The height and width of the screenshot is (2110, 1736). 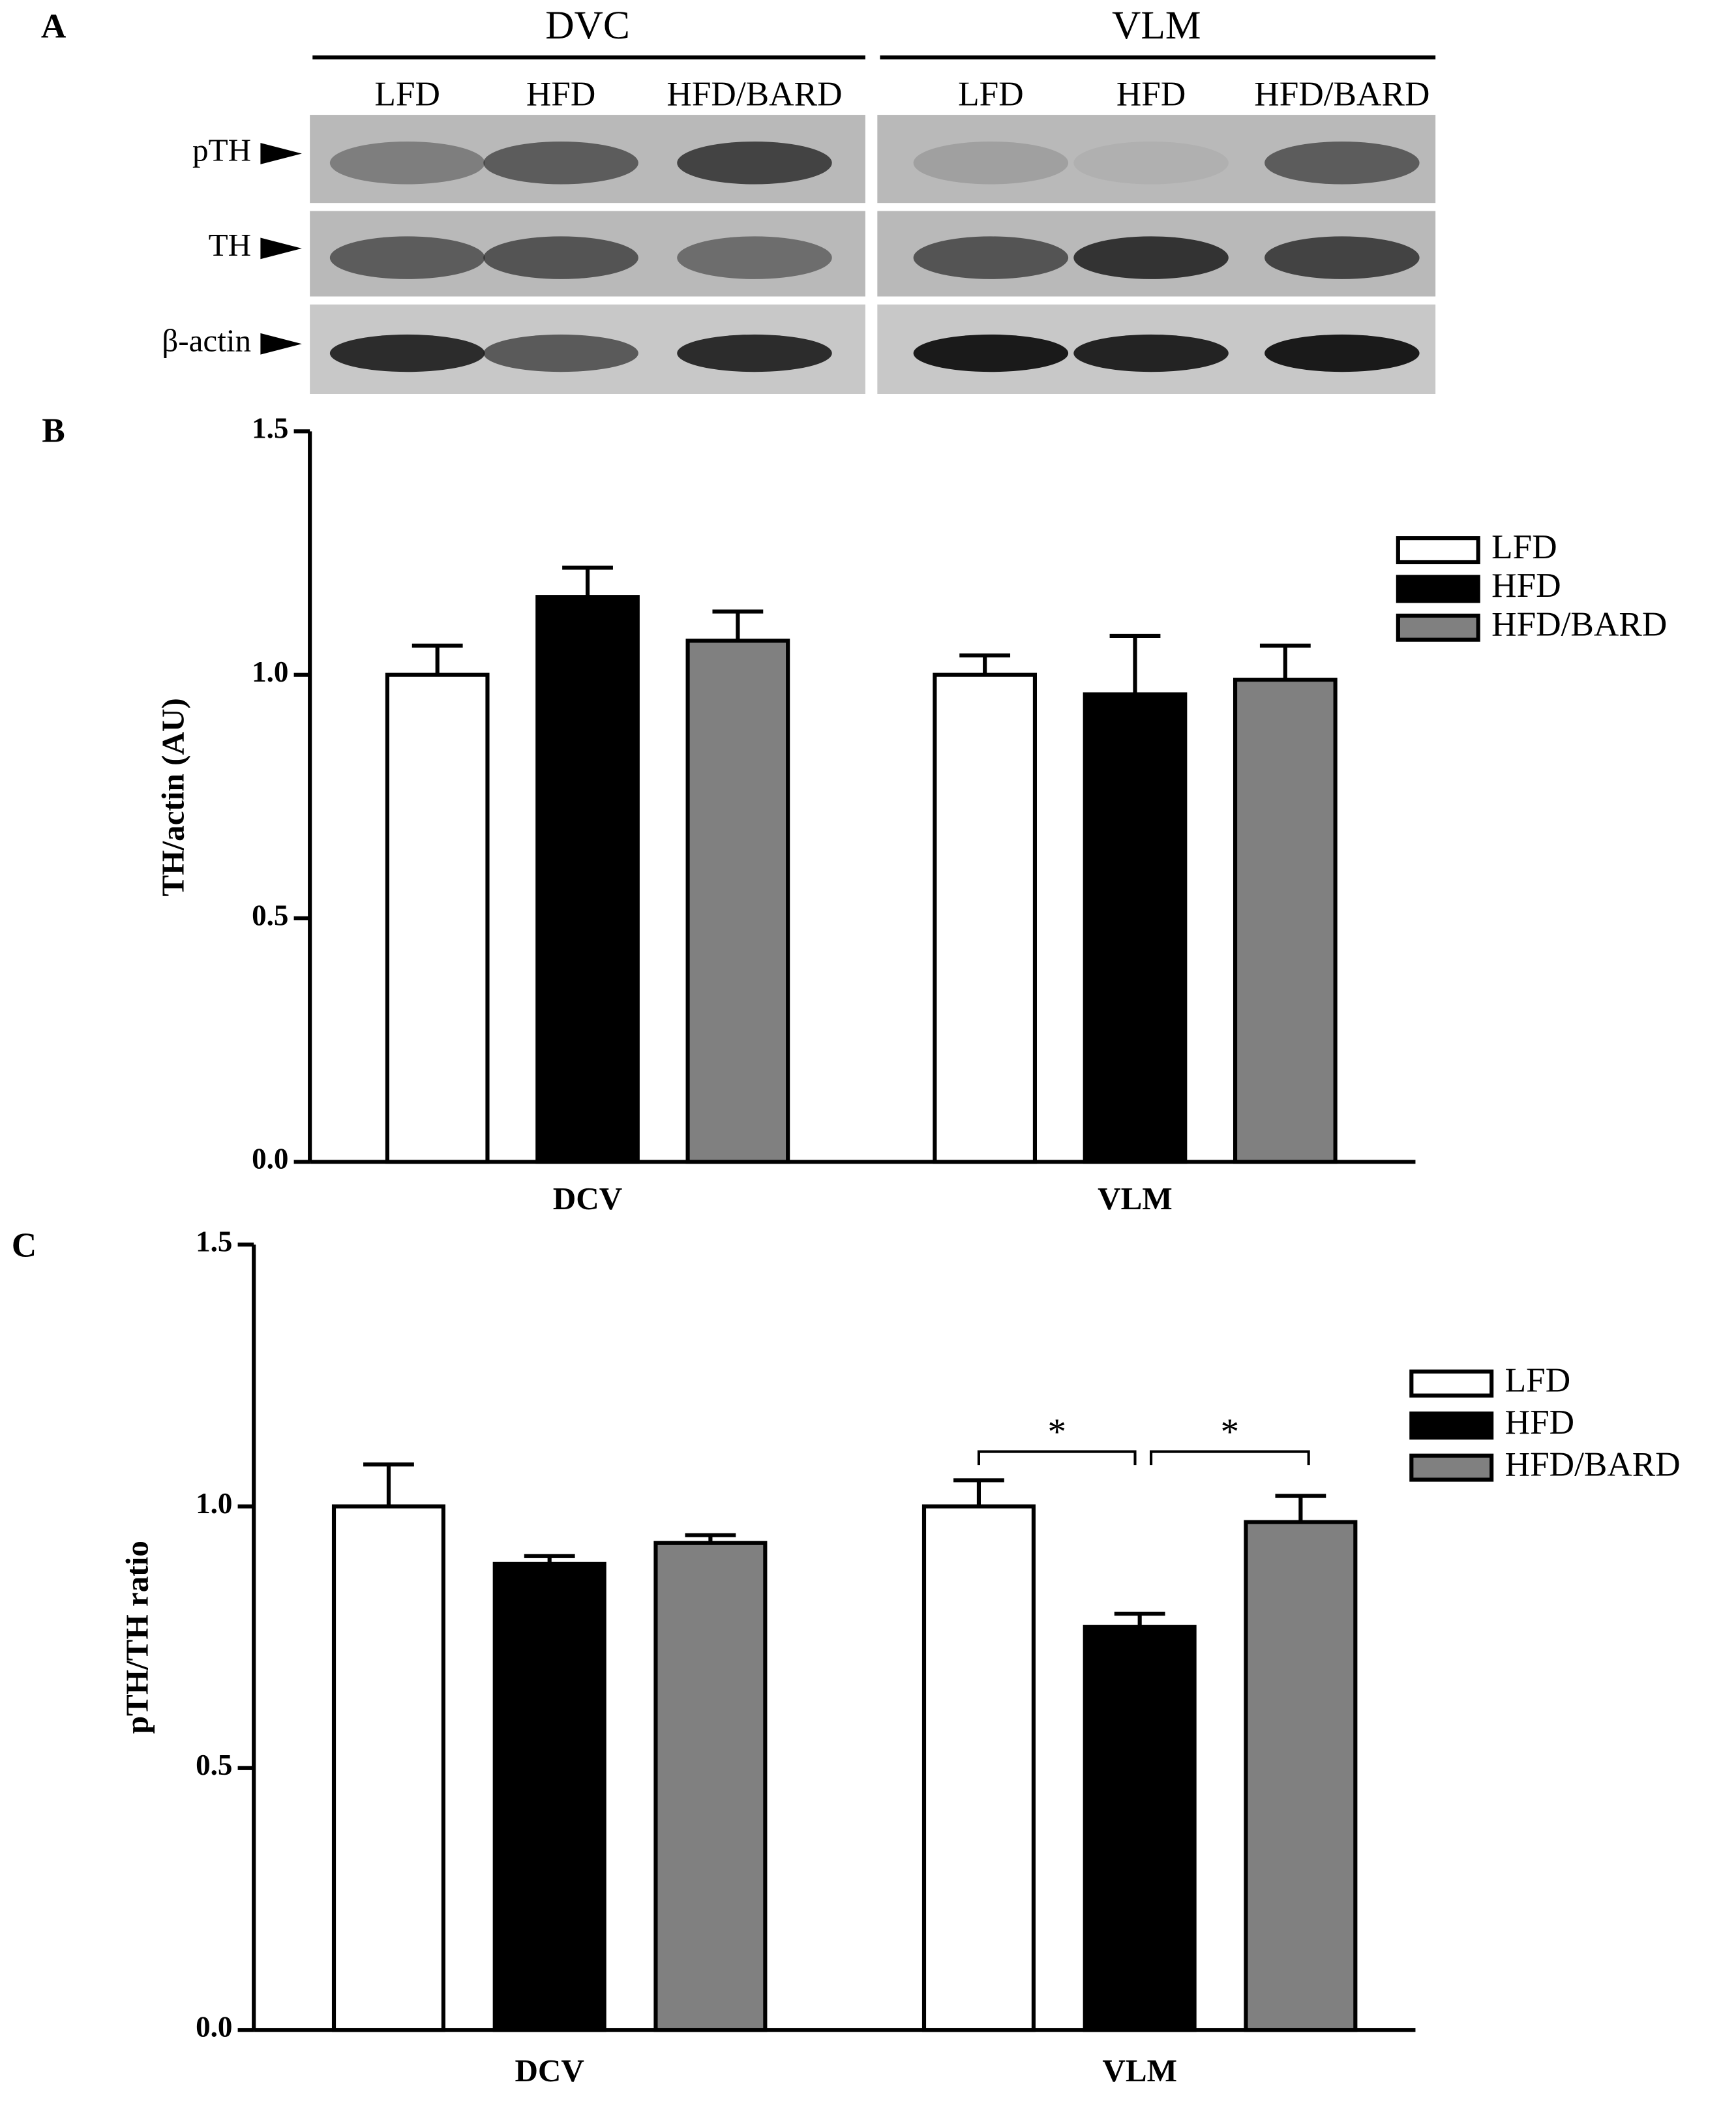 What do you see at coordinates (587, 26) in the screenshot?
I see `region-label: DVC` at bounding box center [587, 26].